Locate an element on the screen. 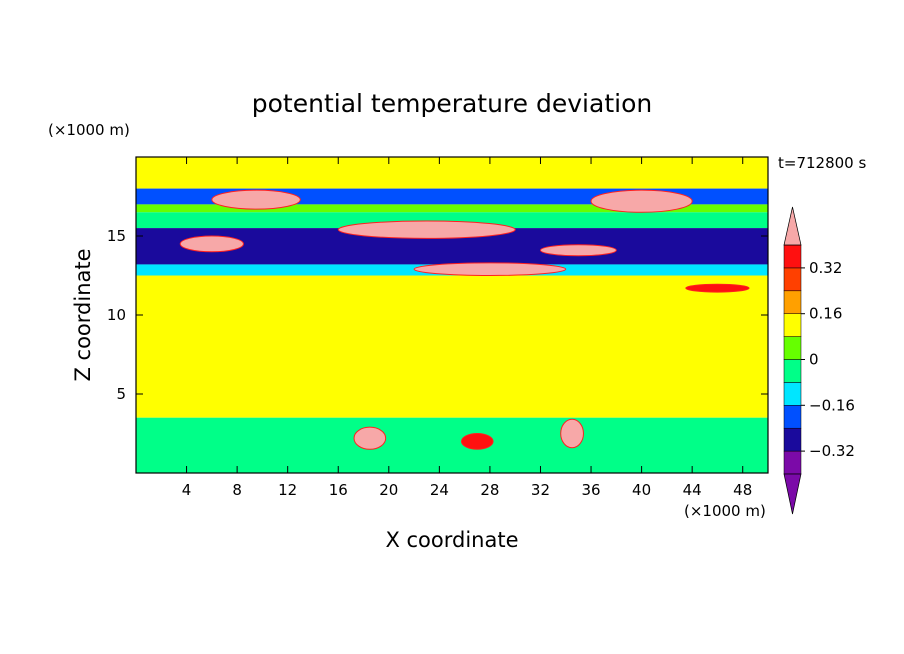 The height and width of the screenshot is (654, 904). x-tick-label-7: 32 is located at coordinates (540, 490).